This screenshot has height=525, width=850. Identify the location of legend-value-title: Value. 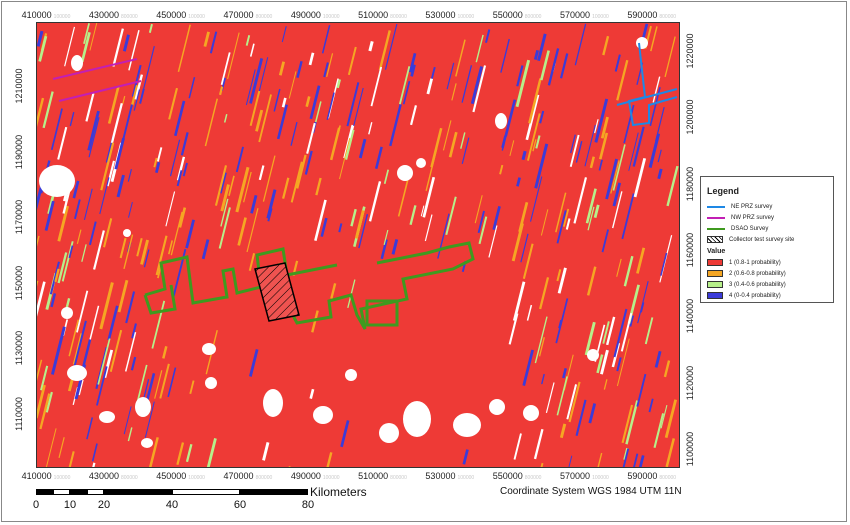
(716, 251).